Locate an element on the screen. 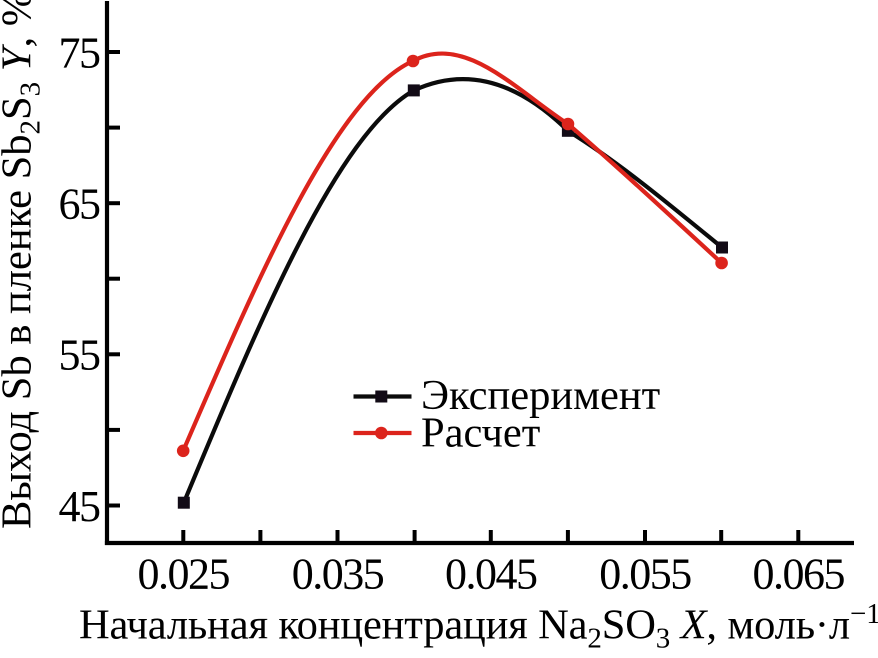 This screenshot has width=878, height=658. svg-text: 45 is located at coordinates (80, 506).